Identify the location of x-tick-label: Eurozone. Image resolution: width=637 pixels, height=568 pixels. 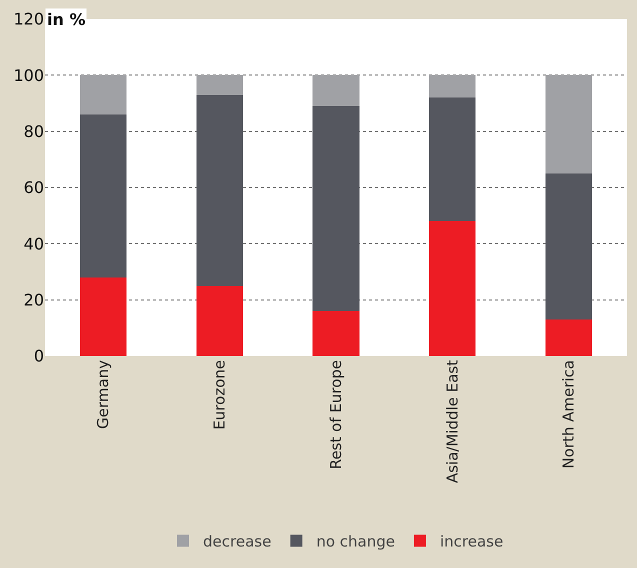
(219, 395).